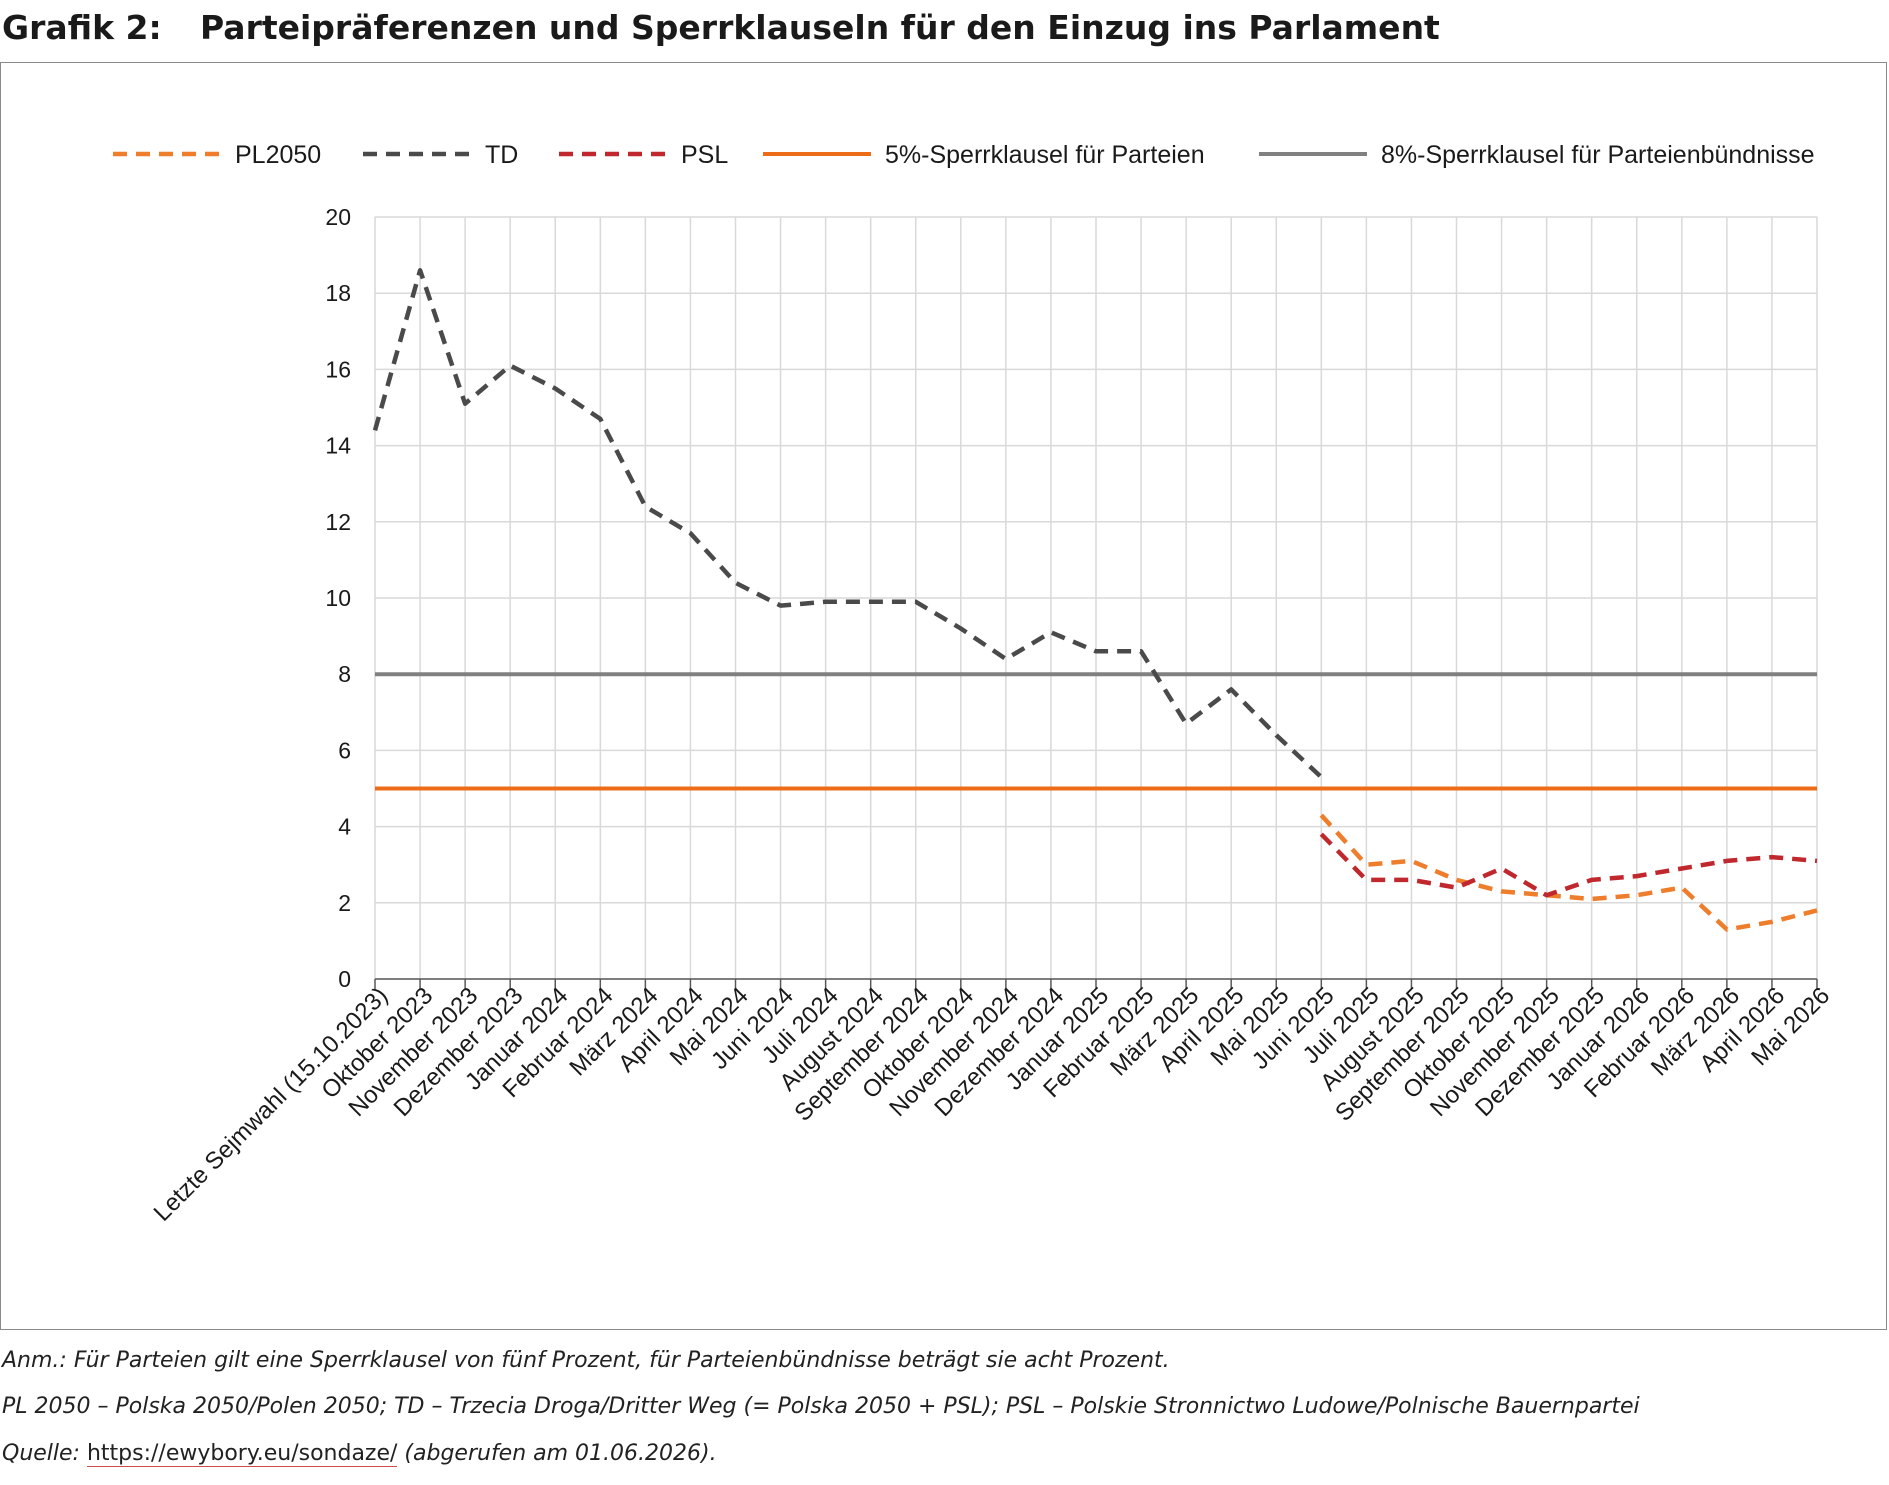  I want to click on y-tick-label: 12, so click(338, 522).